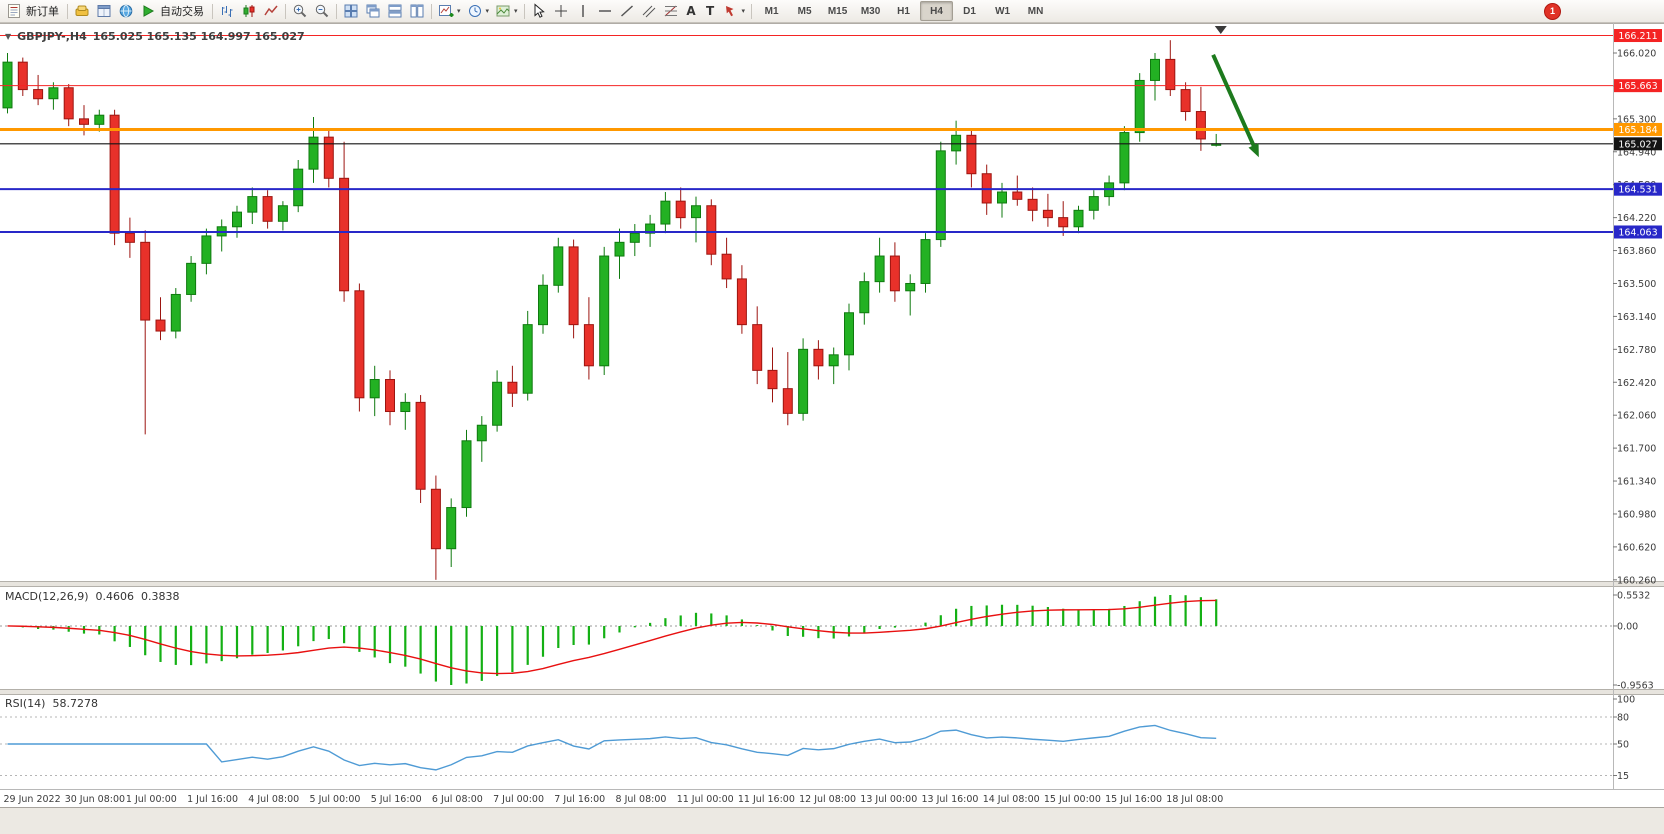 This screenshot has height=834, width=1664. I want to click on line-chart-button, so click(271, 11).